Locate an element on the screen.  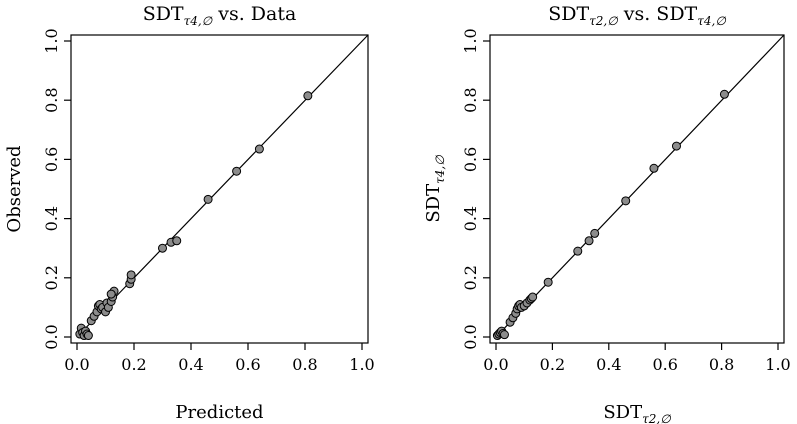
y-axis-title: Observed is located at coordinates (14, 188).